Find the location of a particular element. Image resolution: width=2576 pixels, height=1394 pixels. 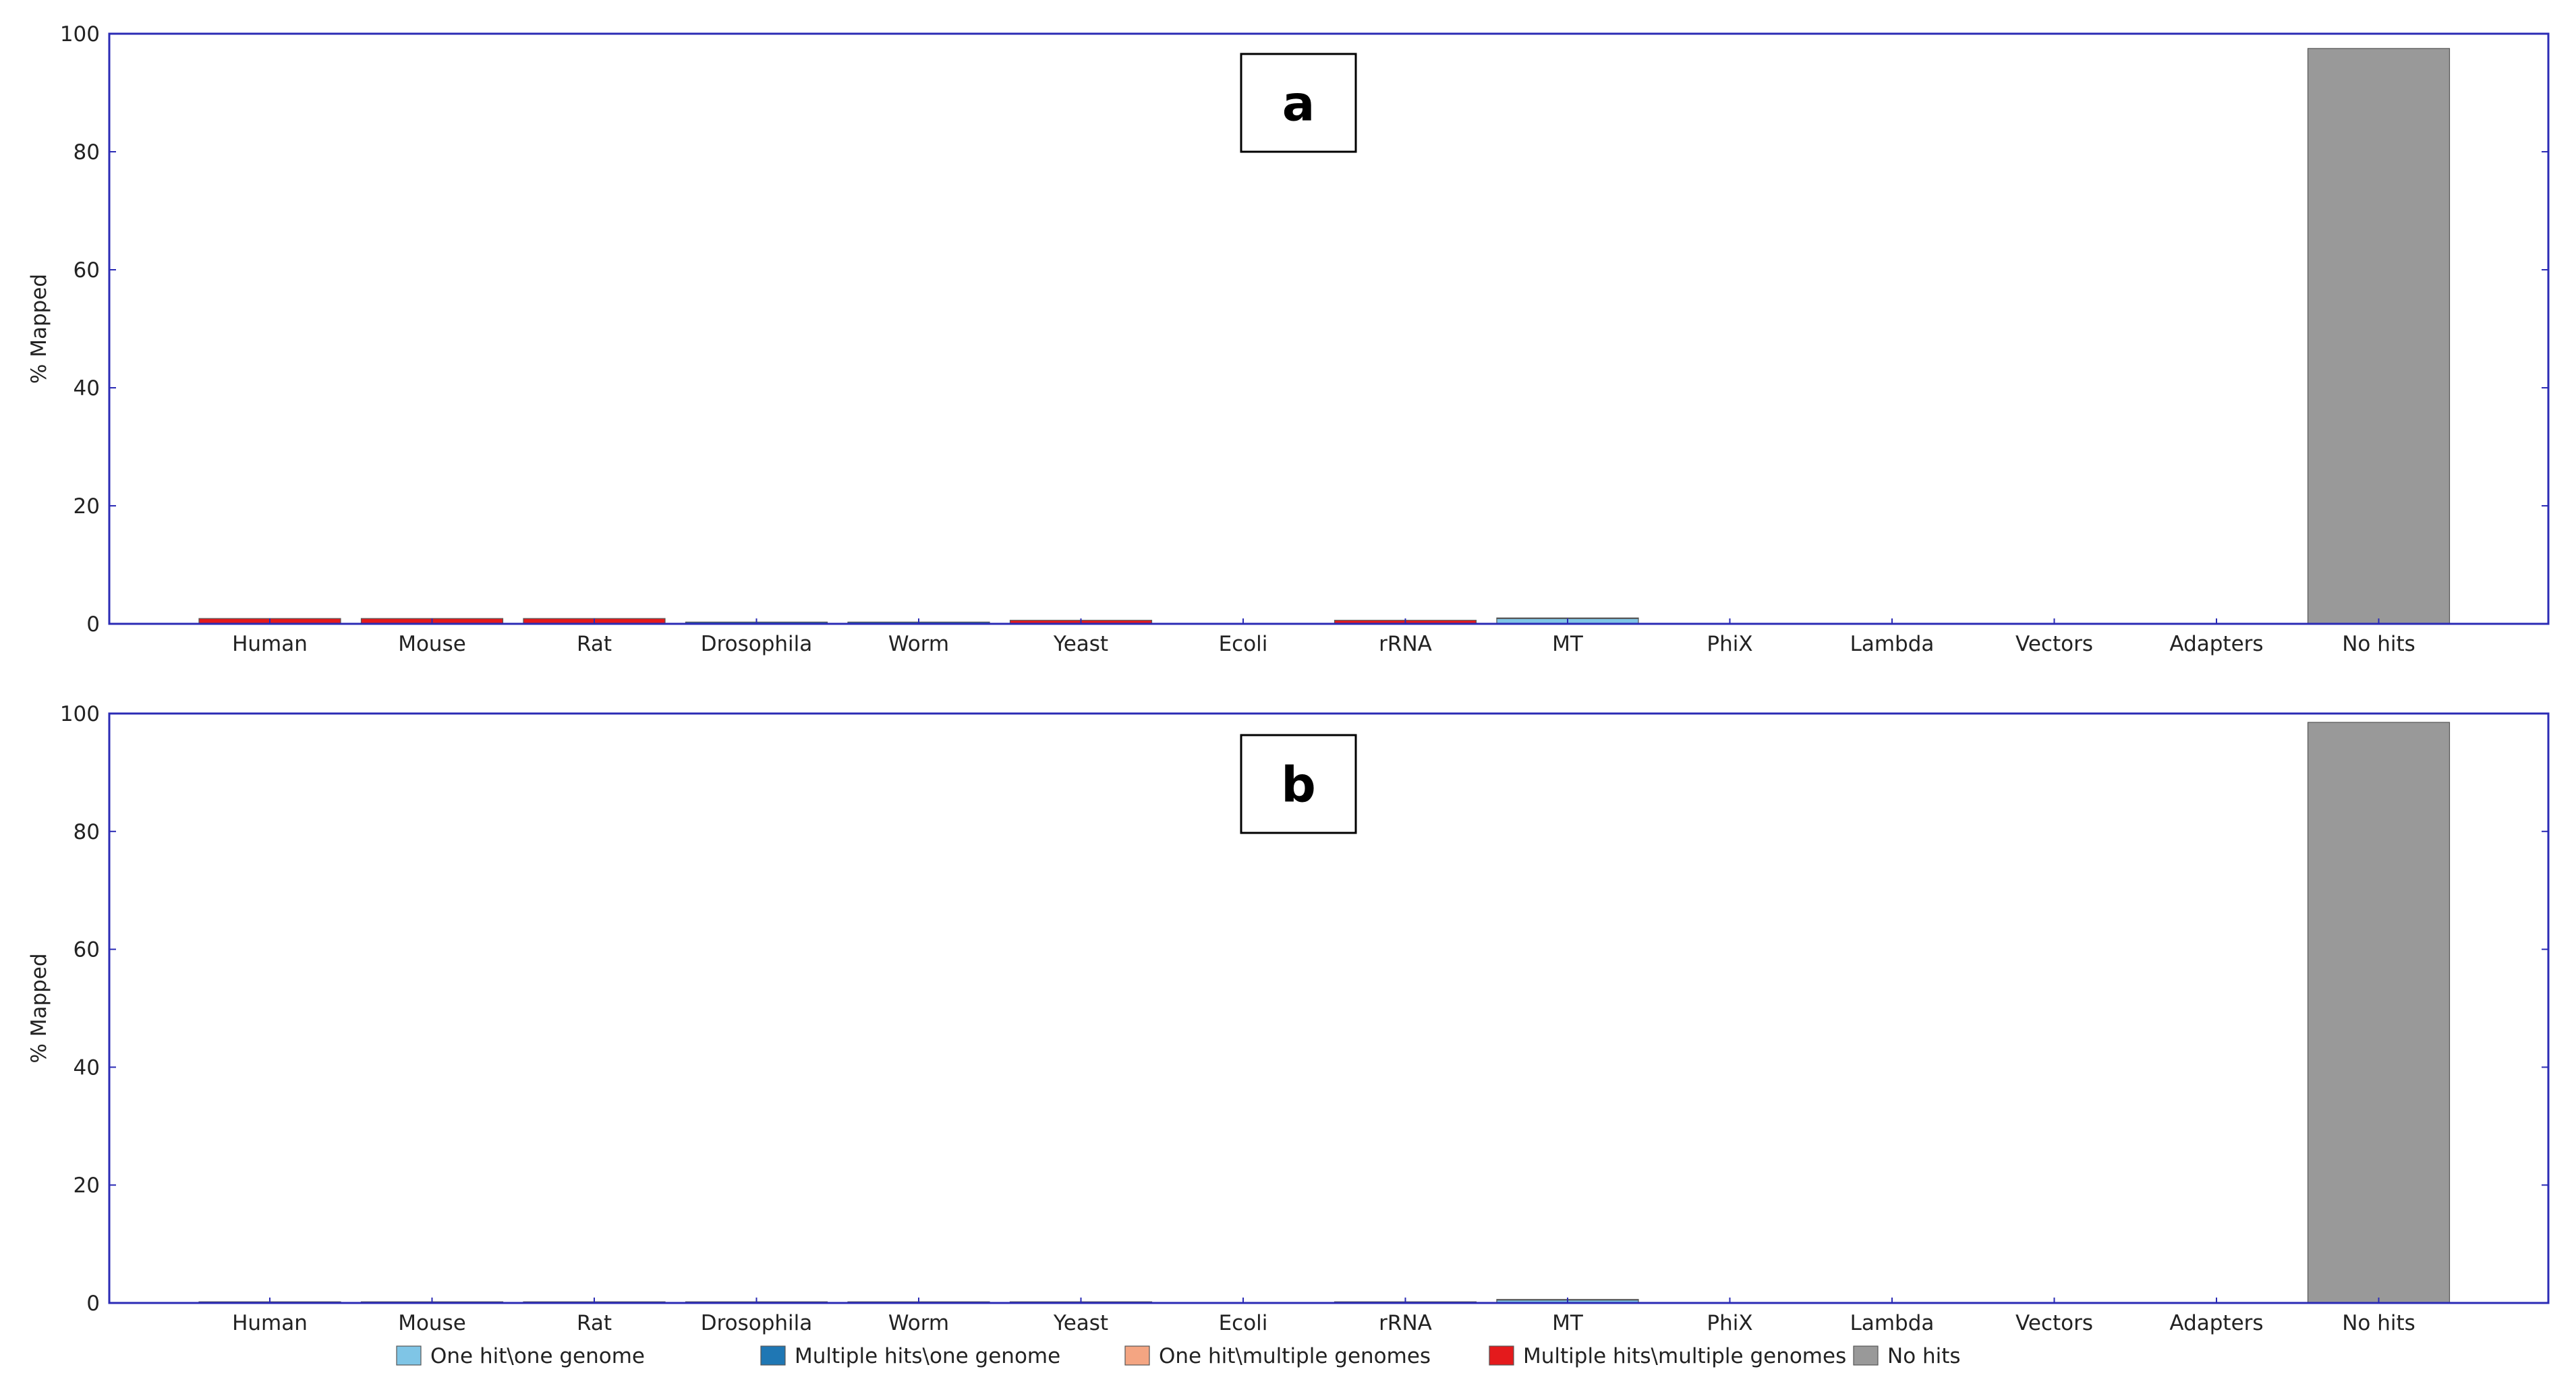

legend-label: Multiple hits\multiple genomes is located at coordinates (1684, 1356).